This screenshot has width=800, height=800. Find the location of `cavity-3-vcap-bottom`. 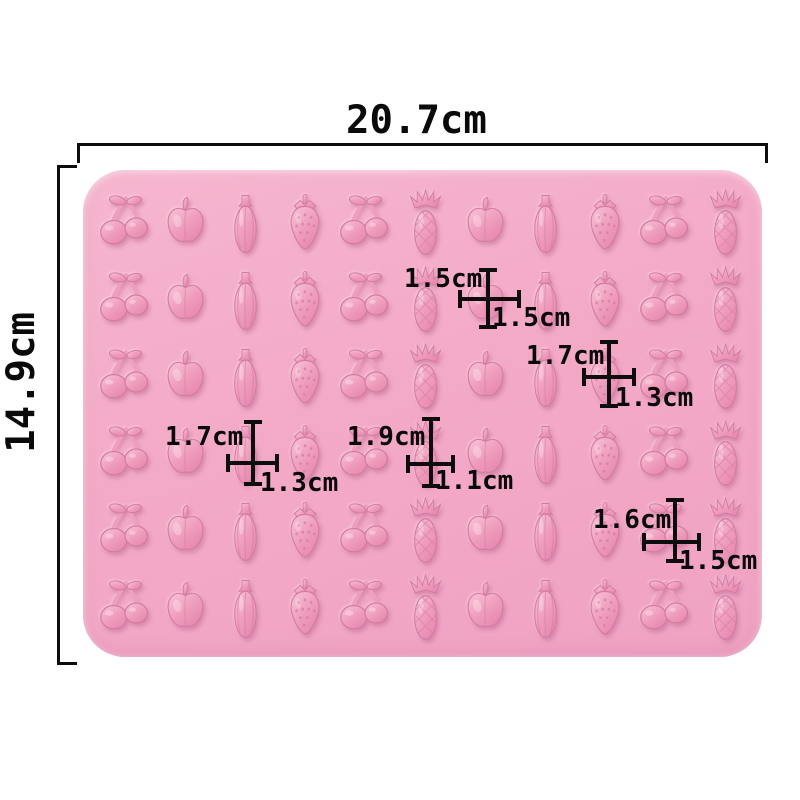

cavity-3-vcap-bottom is located at coordinates (253, 484).